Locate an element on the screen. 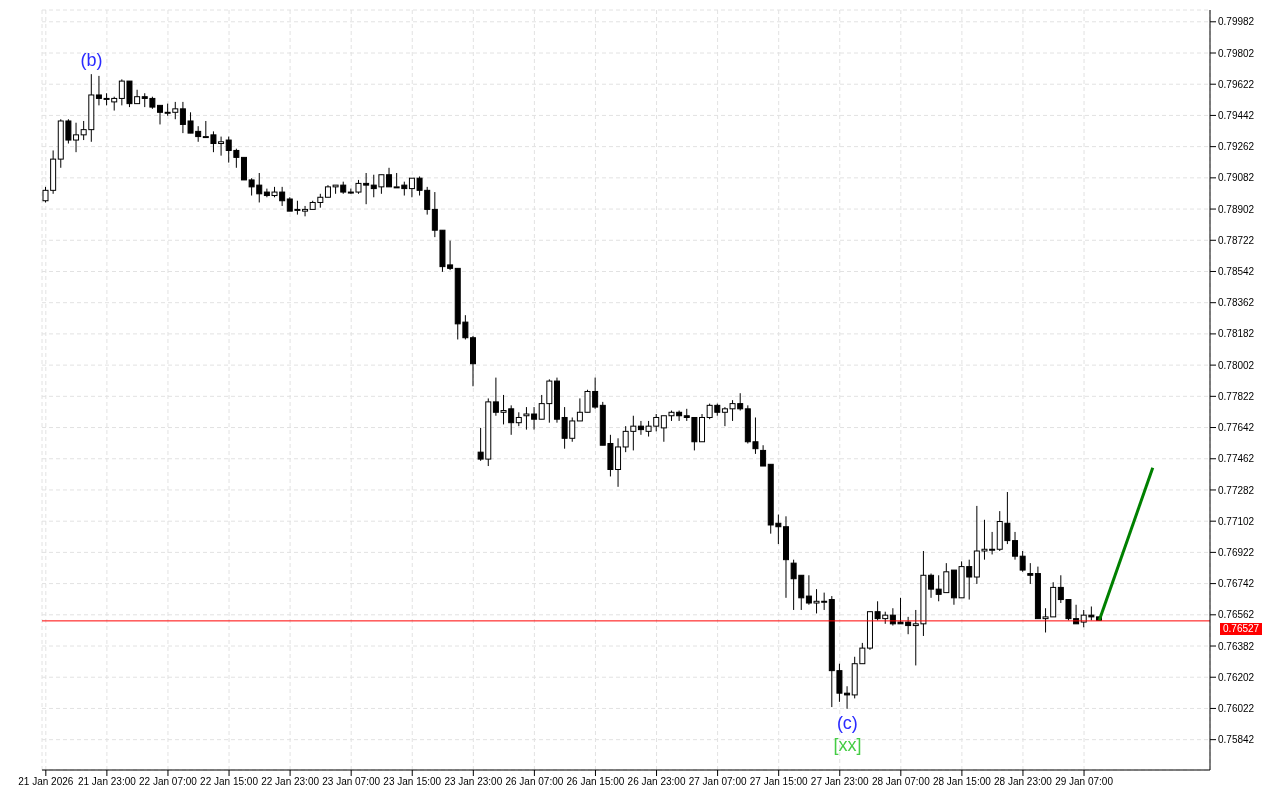  y-tick-label: 0.77642 is located at coordinates (1236, 428).